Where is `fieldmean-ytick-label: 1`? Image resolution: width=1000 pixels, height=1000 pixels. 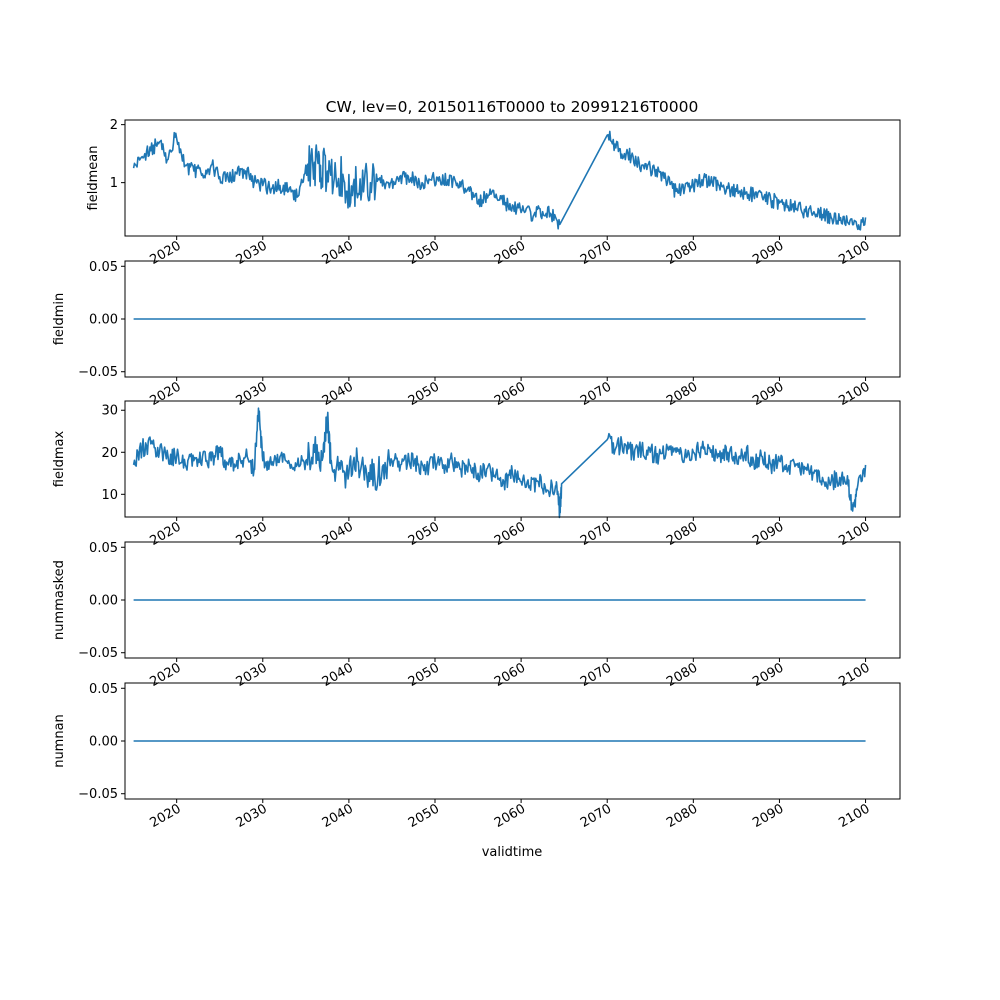 fieldmean-ytick-label: 1 is located at coordinates (114, 183).